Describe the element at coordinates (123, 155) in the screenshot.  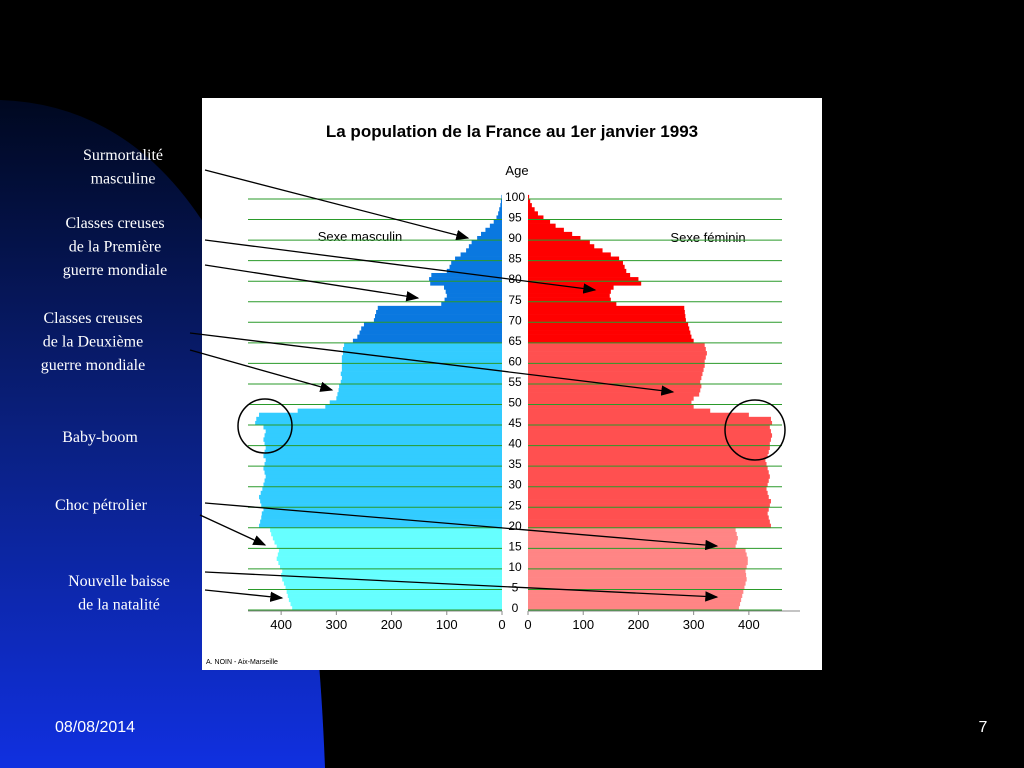
I see `annotation: Surmortalité` at that location.